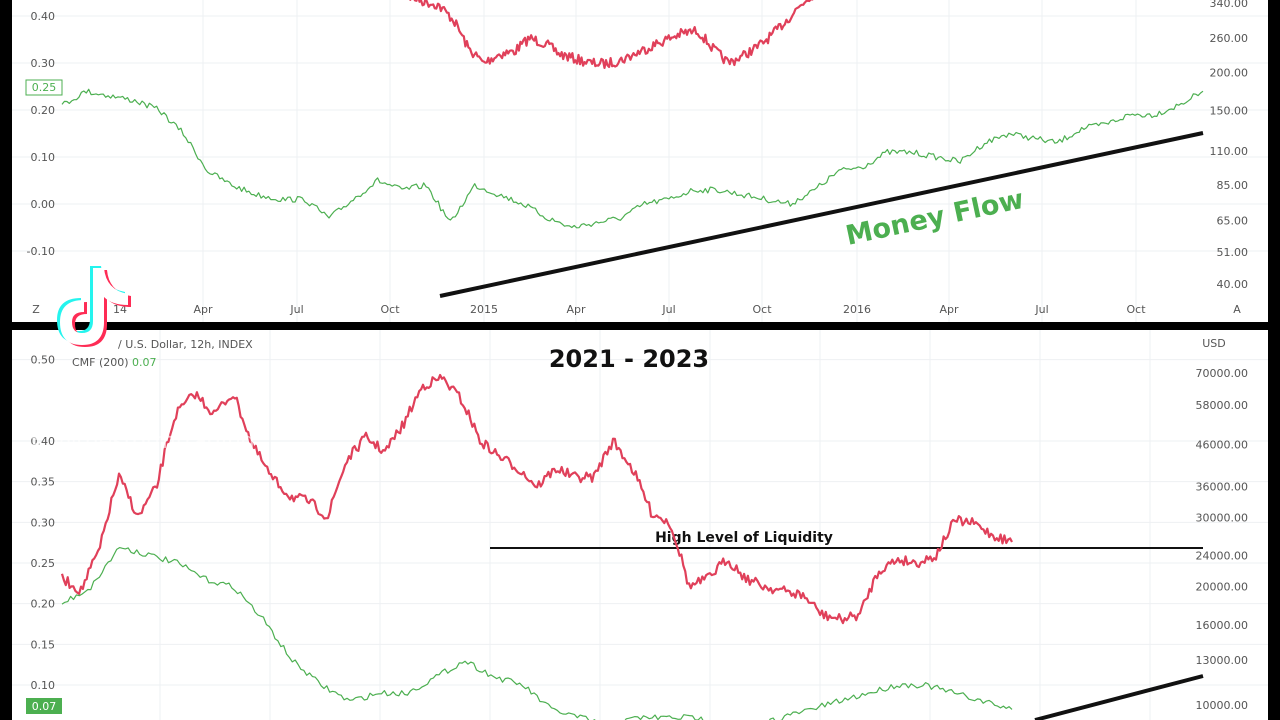 This screenshot has height=720, width=1280. I want to click on top-last-value-badge: 0.25, so click(44, 87).